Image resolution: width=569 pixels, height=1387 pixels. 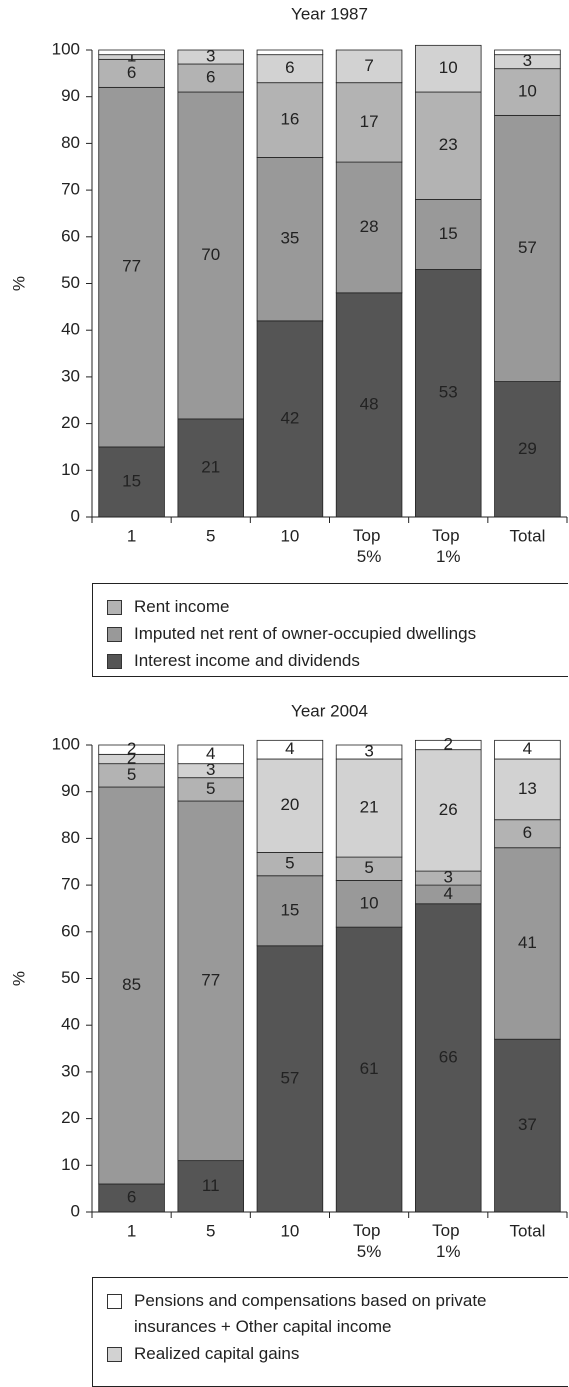 What do you see at coordinates (329, 13) in the screenshot?
I see `chart-title: Year 1987` at bounding box center [329, 13].